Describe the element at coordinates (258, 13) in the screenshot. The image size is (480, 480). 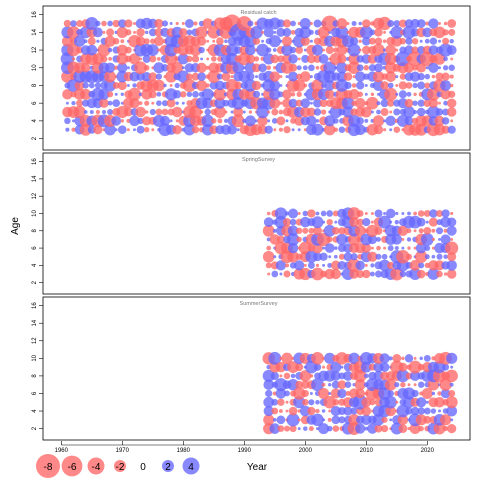
I see `panel-title: Residual catch` at that location.